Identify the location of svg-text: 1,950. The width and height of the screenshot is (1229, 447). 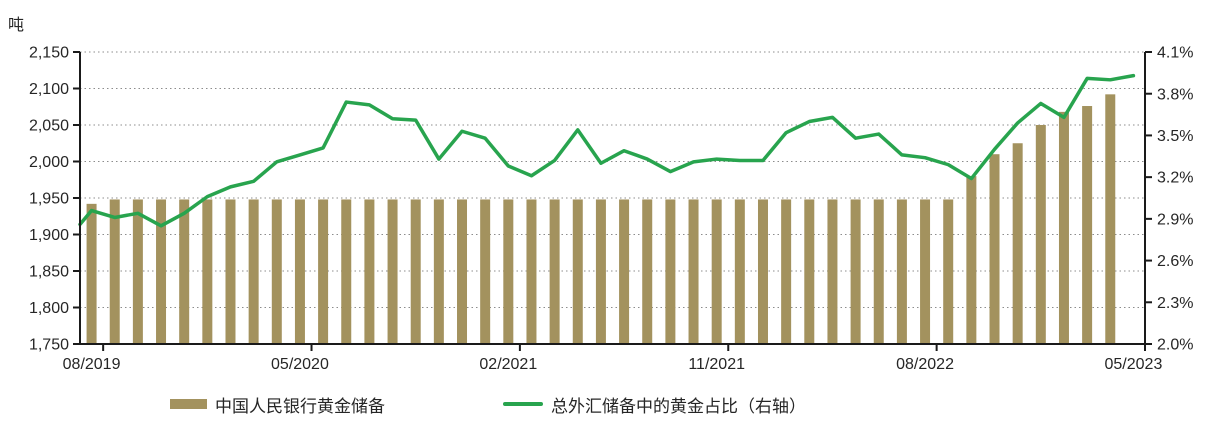
(49, 199).